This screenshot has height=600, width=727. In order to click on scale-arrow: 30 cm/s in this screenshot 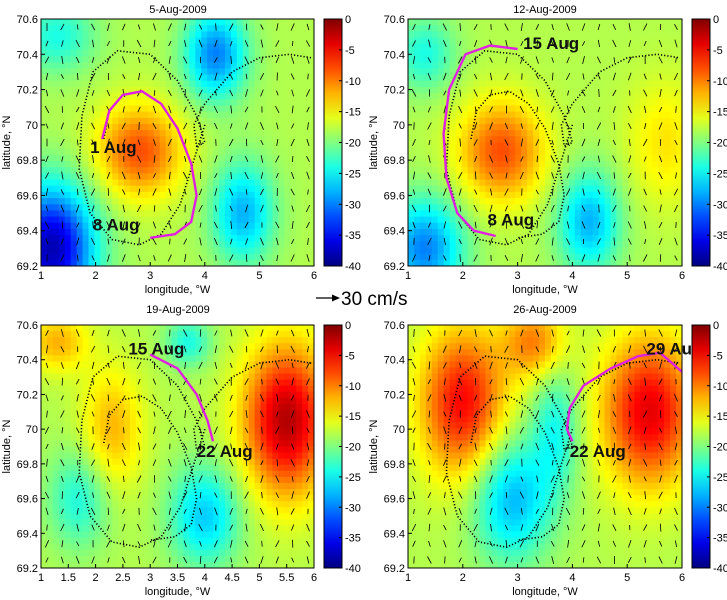, I will do `click(362, 299)`.